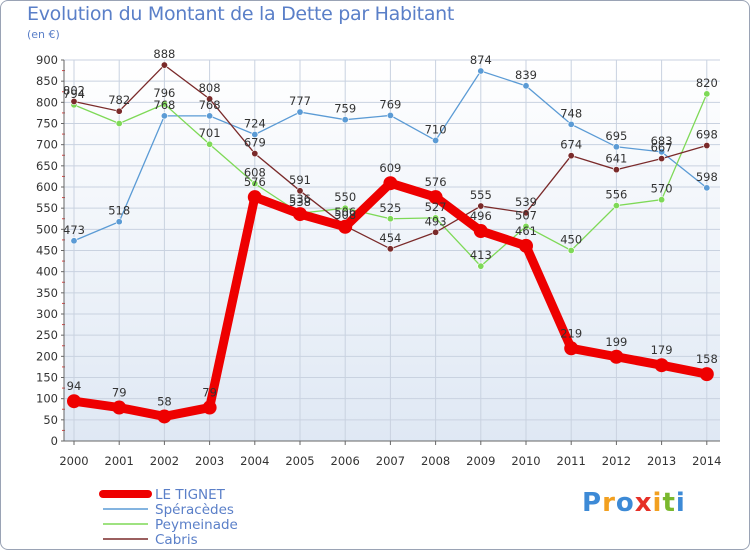  I want to click on data-label: 555, so click(481, 195).